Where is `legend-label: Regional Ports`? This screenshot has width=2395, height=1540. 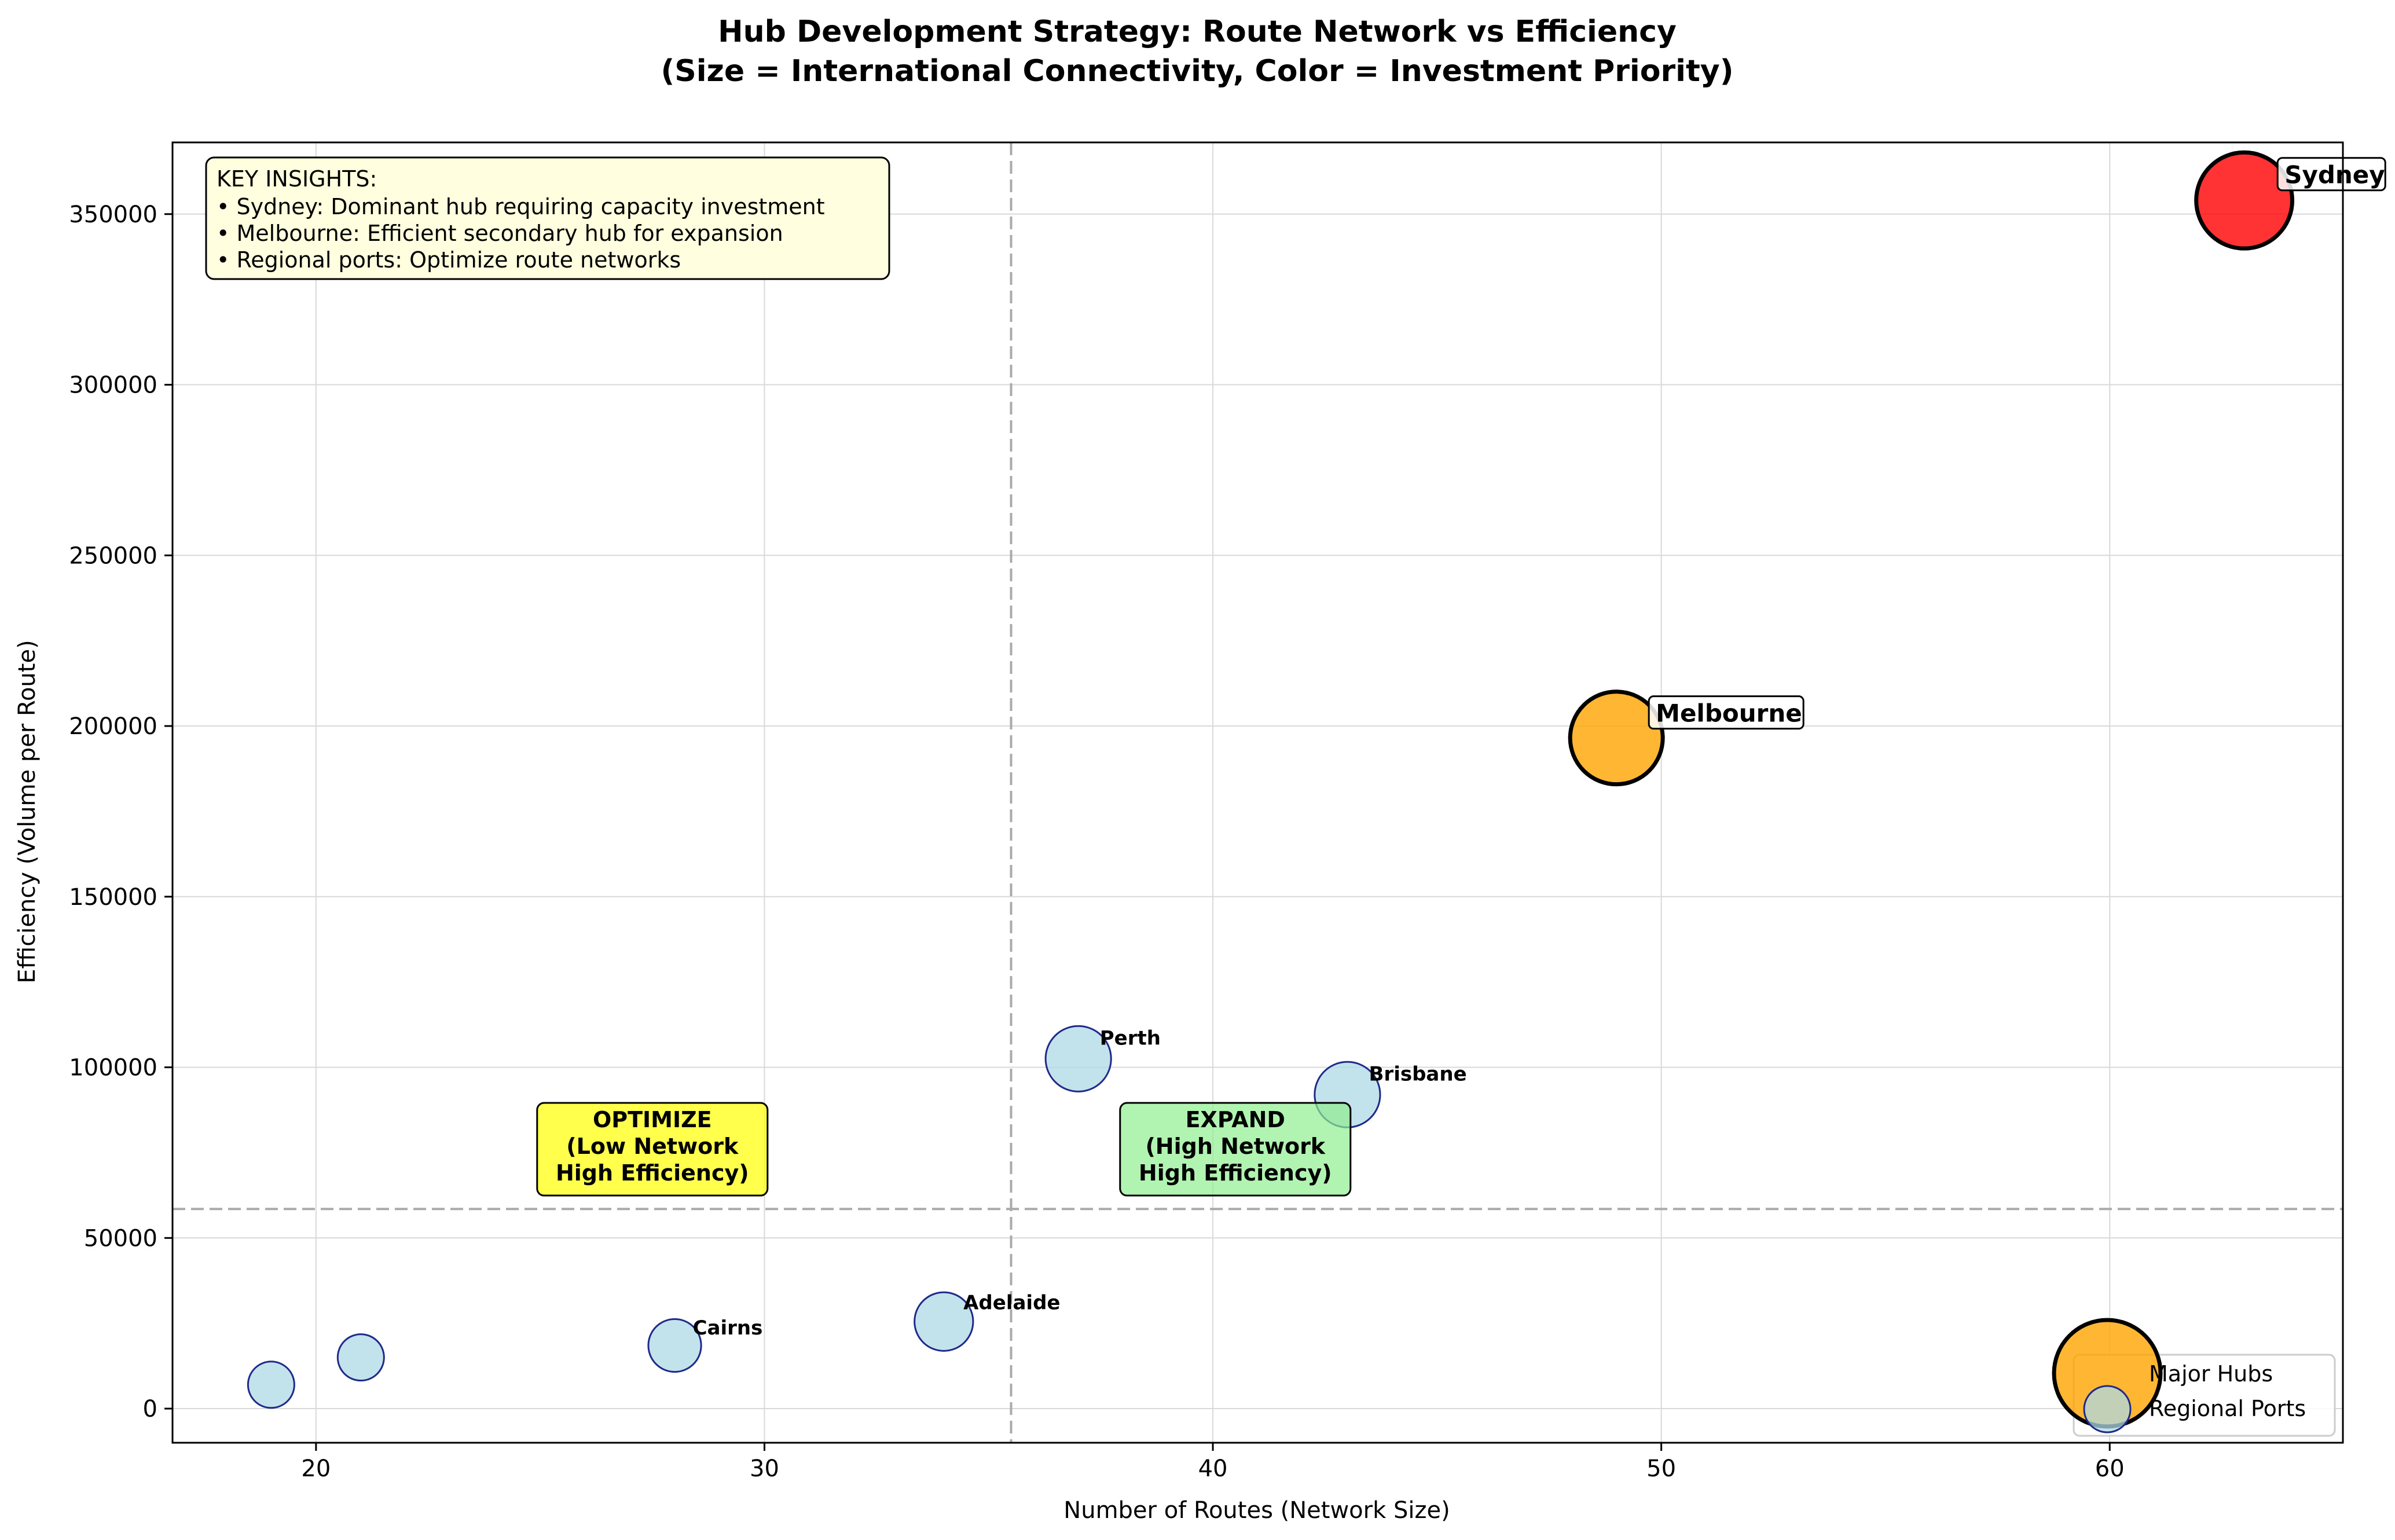
legend-label: Regional Ports is located at coordinates (2227, 1409).